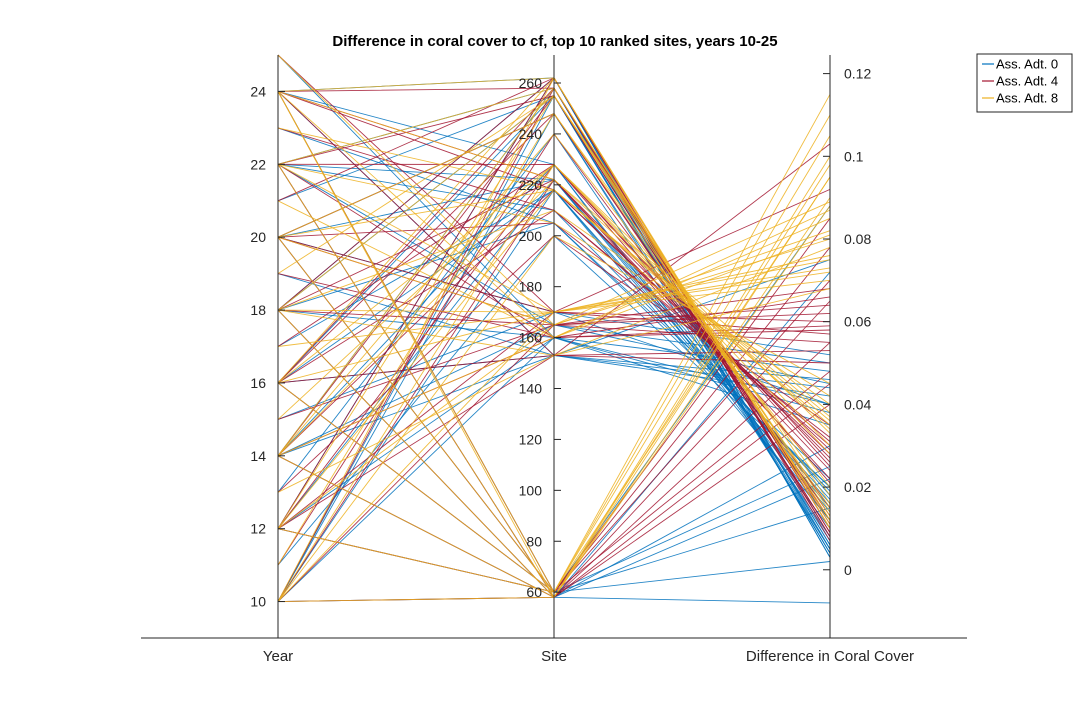 The width and height of the screenshot is (1079, 719). Describe the element at coordinates (857, 74) in the screenshot. I see `axis-3-tick-label-7: 0.12` at that location.